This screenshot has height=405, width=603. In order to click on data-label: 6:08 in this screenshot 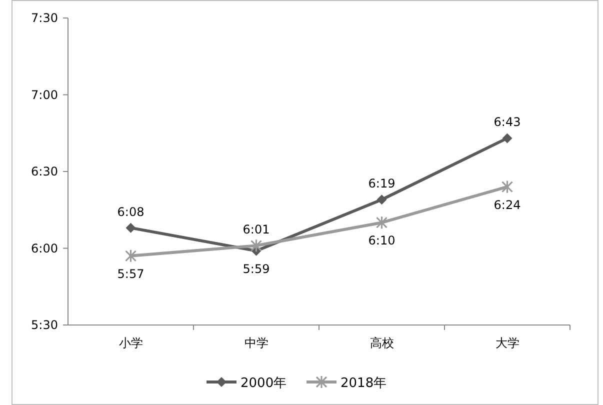, I will do `click(130, 211)`.